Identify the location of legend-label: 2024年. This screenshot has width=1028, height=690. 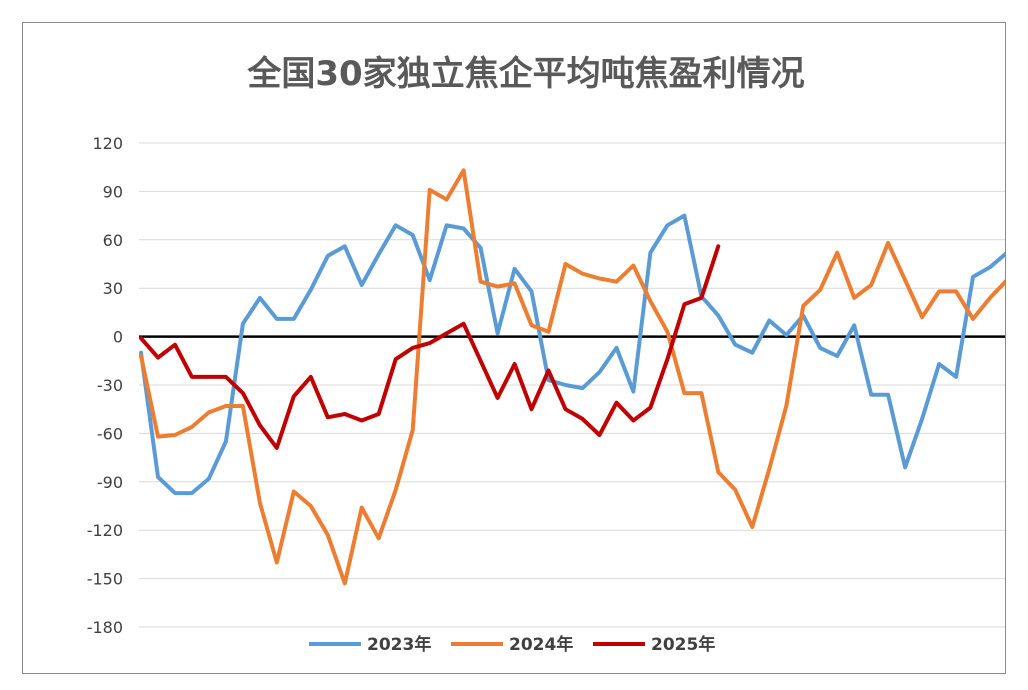
(541, 644).